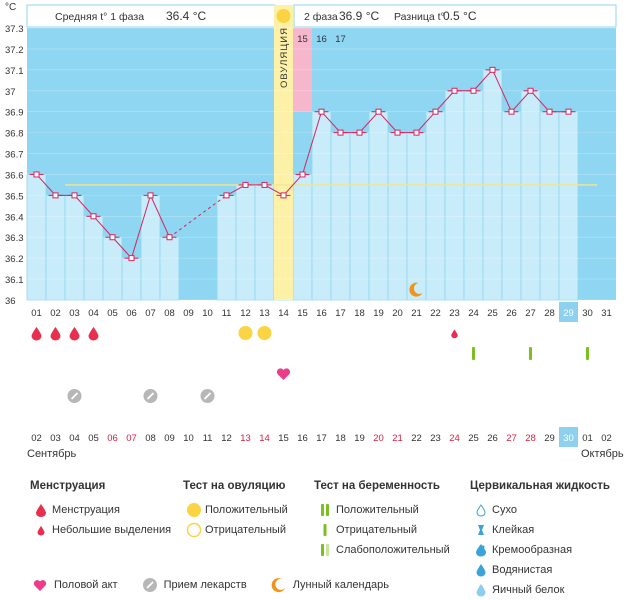 Image resolution: width=626 pixels, height=600 pixels. What do you see at coordinates (321, 17) in the screenshot?
I see `phase2-label: 2 фаза` at bounding box center [321, 17].